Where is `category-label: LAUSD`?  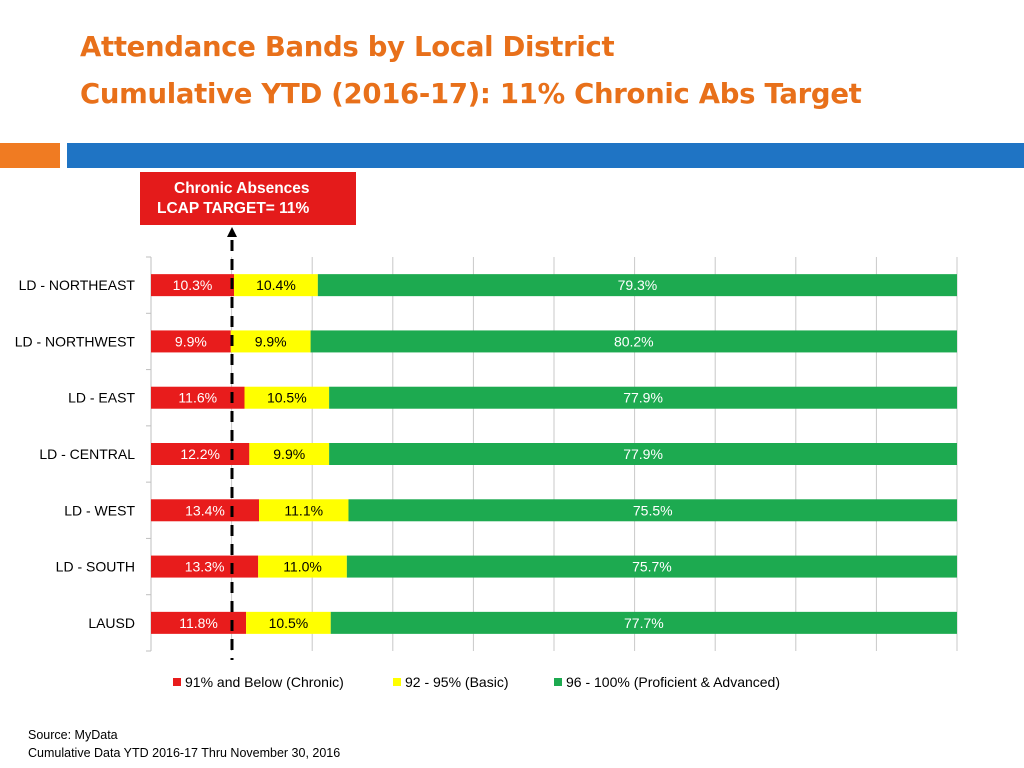 category-label: LAUSD is located at coordinates (111, 623).